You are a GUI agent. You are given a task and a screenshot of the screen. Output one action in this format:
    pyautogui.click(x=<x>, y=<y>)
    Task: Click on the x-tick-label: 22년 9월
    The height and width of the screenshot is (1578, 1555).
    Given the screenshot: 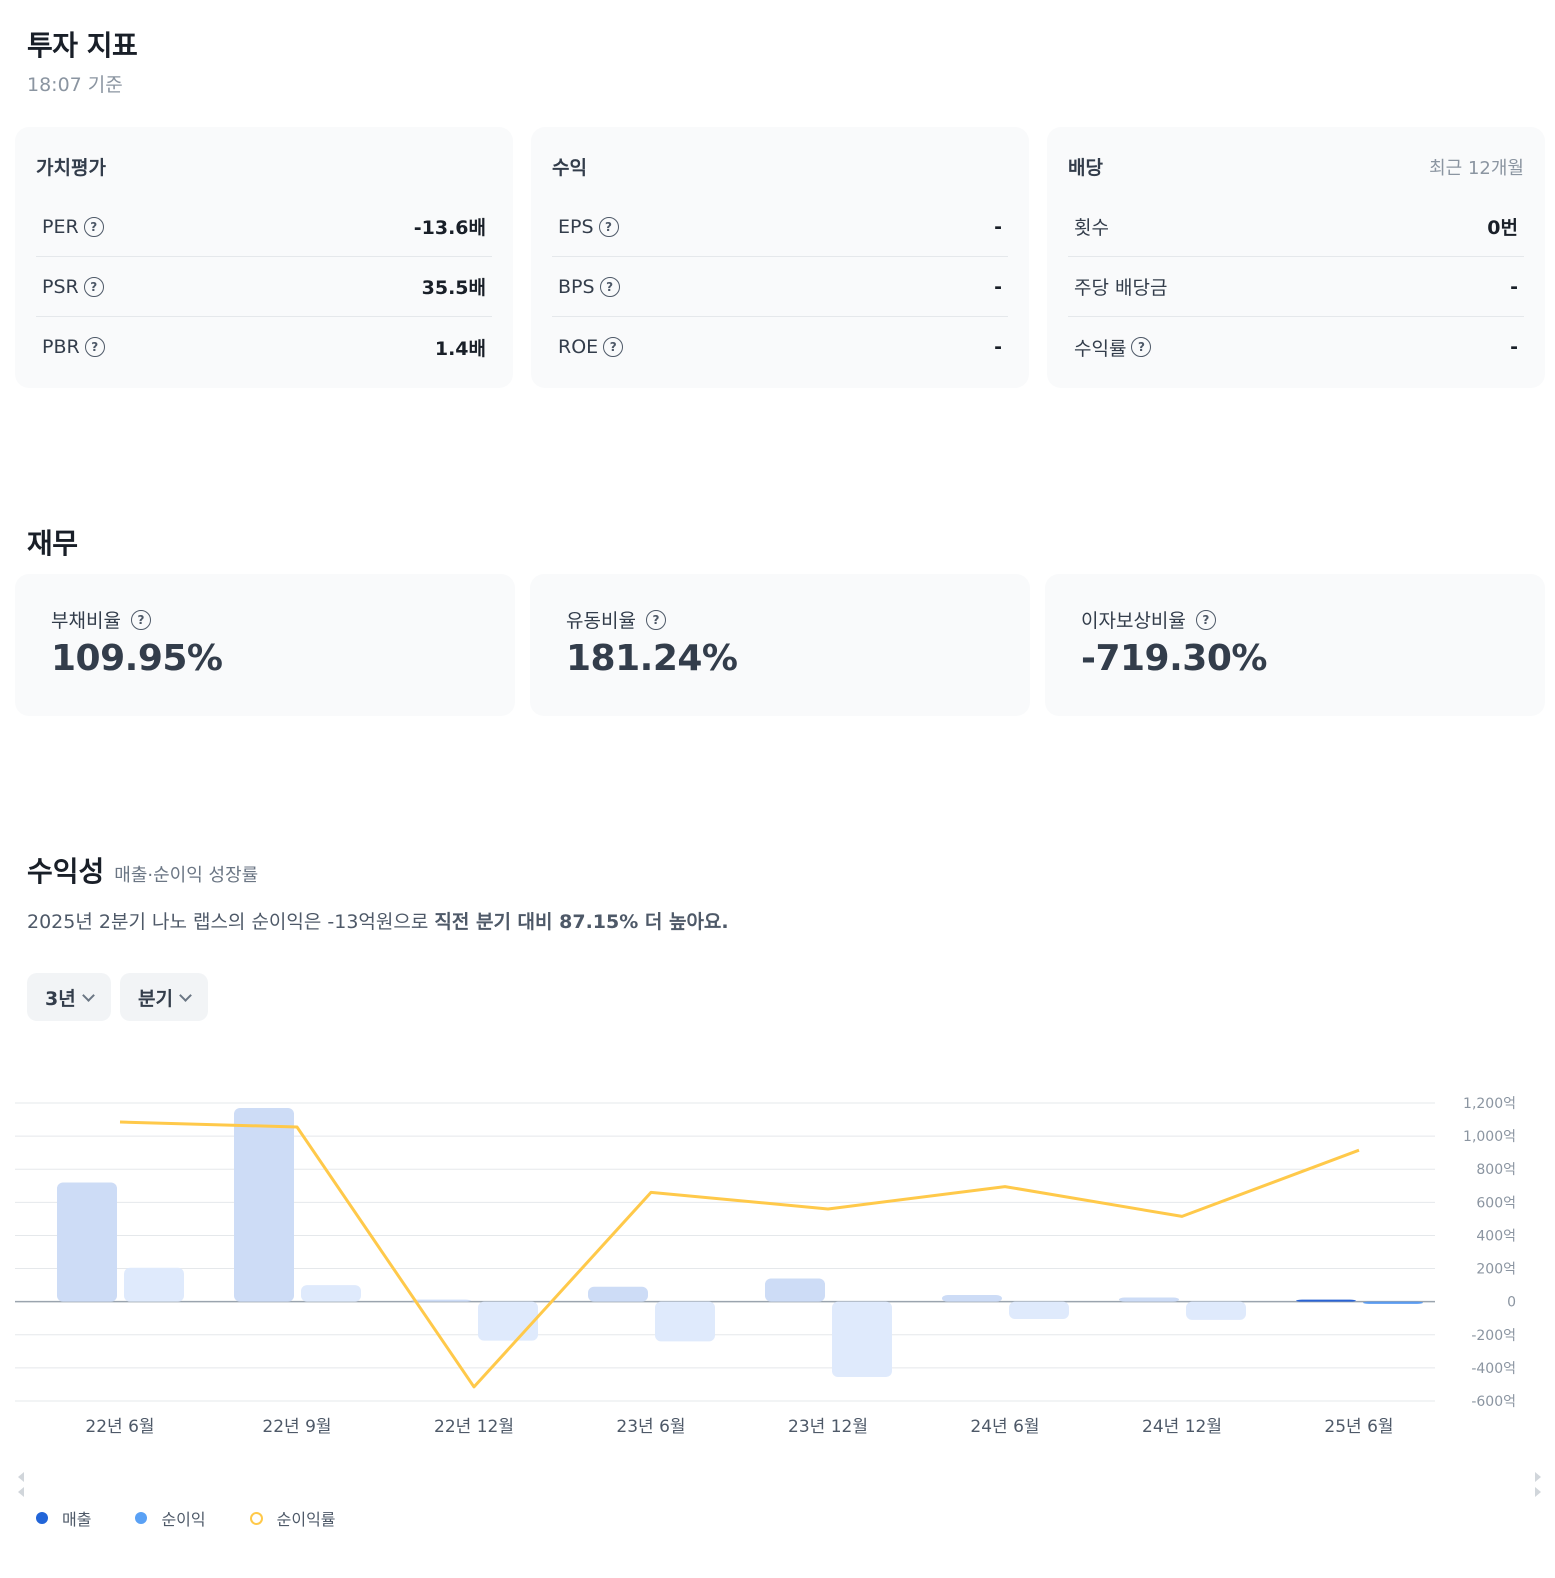 What is the action you would take?
    pyautogui.click(x=296, y=1427)
    